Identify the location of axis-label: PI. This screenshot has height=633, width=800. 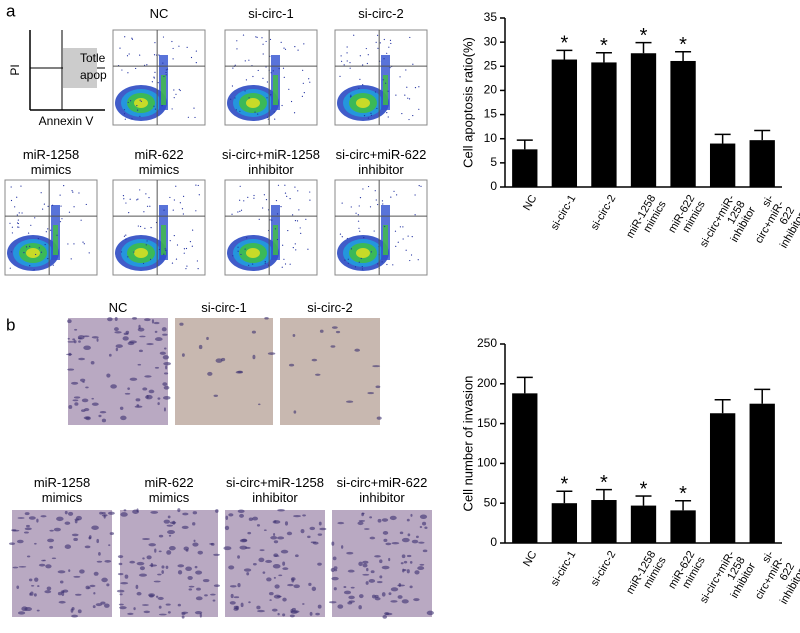
(15, 69).